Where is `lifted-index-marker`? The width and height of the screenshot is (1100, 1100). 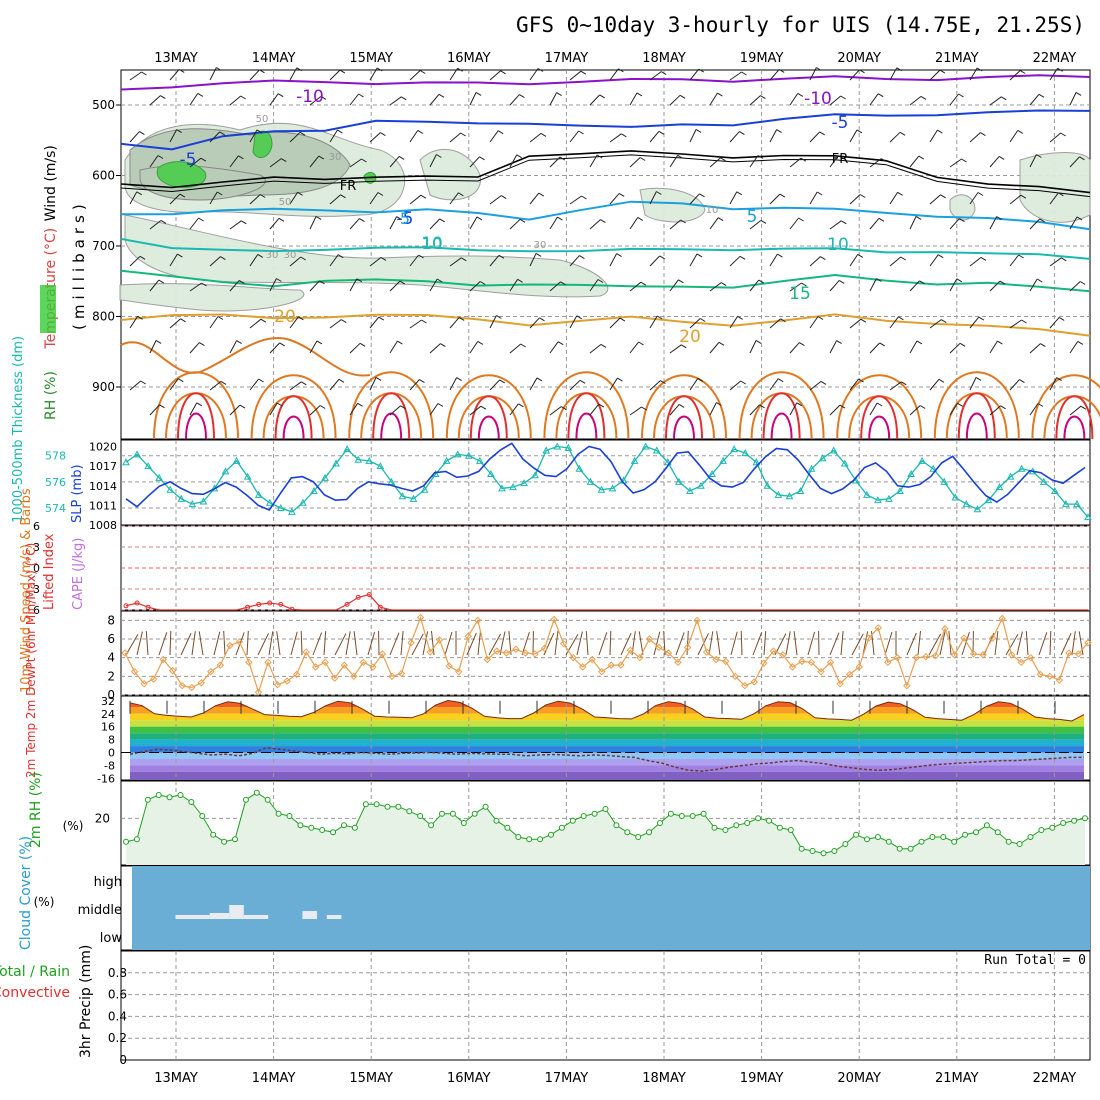 lifted-index-marker is located at coordinates (259, 604).